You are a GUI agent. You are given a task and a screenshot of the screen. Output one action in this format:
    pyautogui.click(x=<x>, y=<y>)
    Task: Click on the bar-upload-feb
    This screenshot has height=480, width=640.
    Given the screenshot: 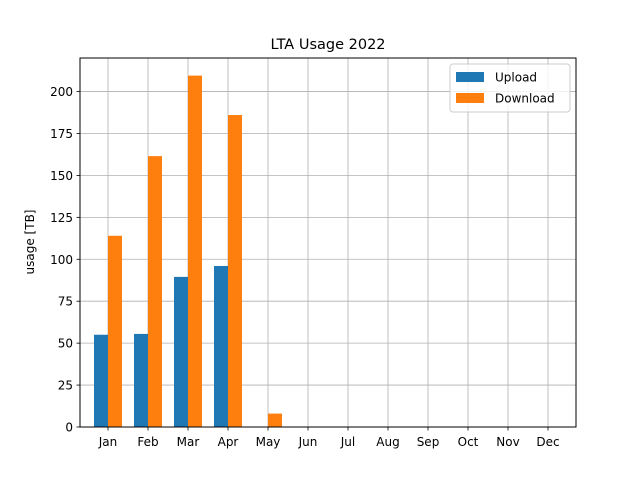 What is the action you would take?
    pyautogui.click(x=141, y=380)
    